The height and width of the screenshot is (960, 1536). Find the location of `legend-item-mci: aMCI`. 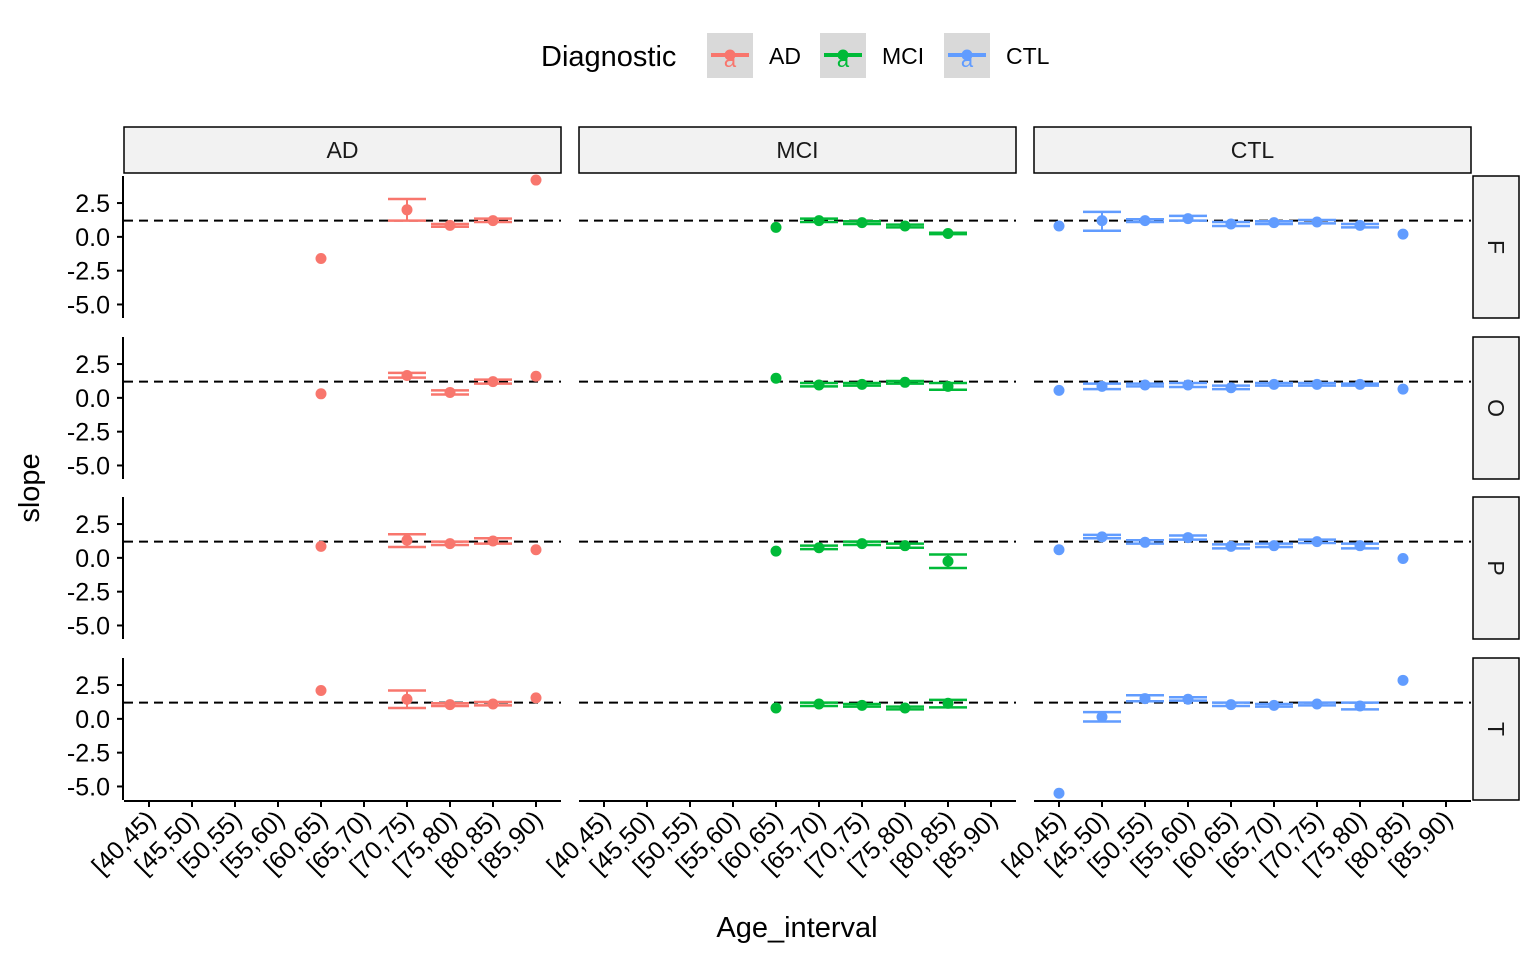

legend-item-mci: aMCI is located at coordinates (872, 55).